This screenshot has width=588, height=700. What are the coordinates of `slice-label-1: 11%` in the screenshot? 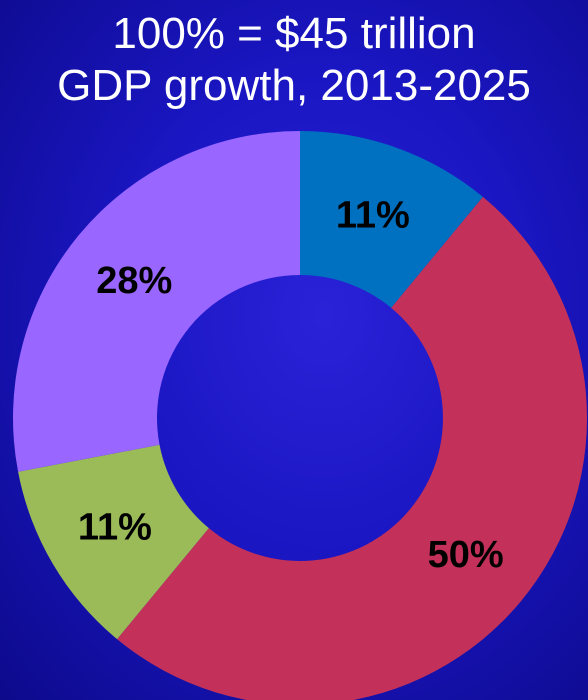 It's located at (373, 216).